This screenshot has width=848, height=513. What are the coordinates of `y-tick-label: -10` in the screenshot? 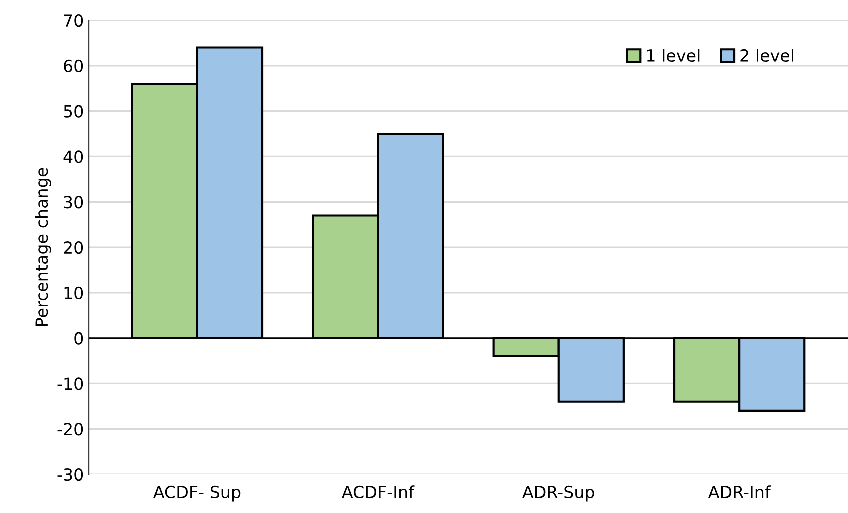 It's located at (71, 384).